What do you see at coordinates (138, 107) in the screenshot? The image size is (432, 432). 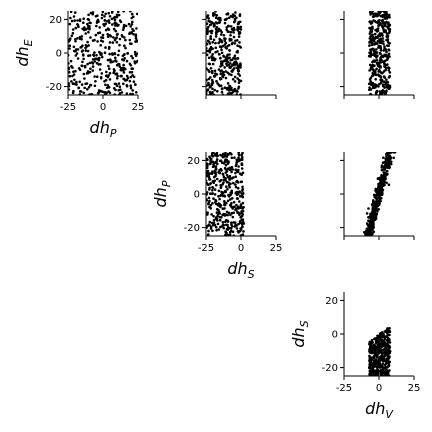 I see `x-tick-label: 25` at bounding box center [138, 107].